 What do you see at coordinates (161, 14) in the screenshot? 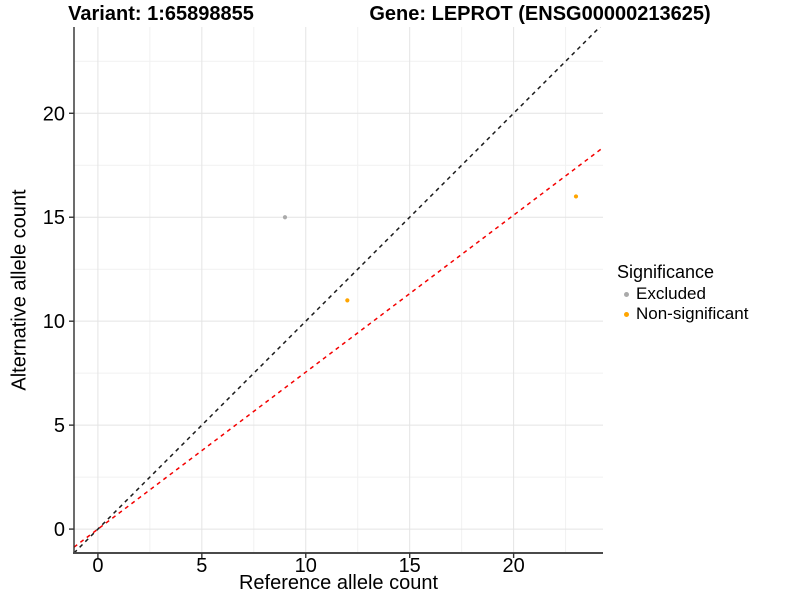
I see `plot-title-variant: Variant: 1:65898855` at bounding box center [161, 14].